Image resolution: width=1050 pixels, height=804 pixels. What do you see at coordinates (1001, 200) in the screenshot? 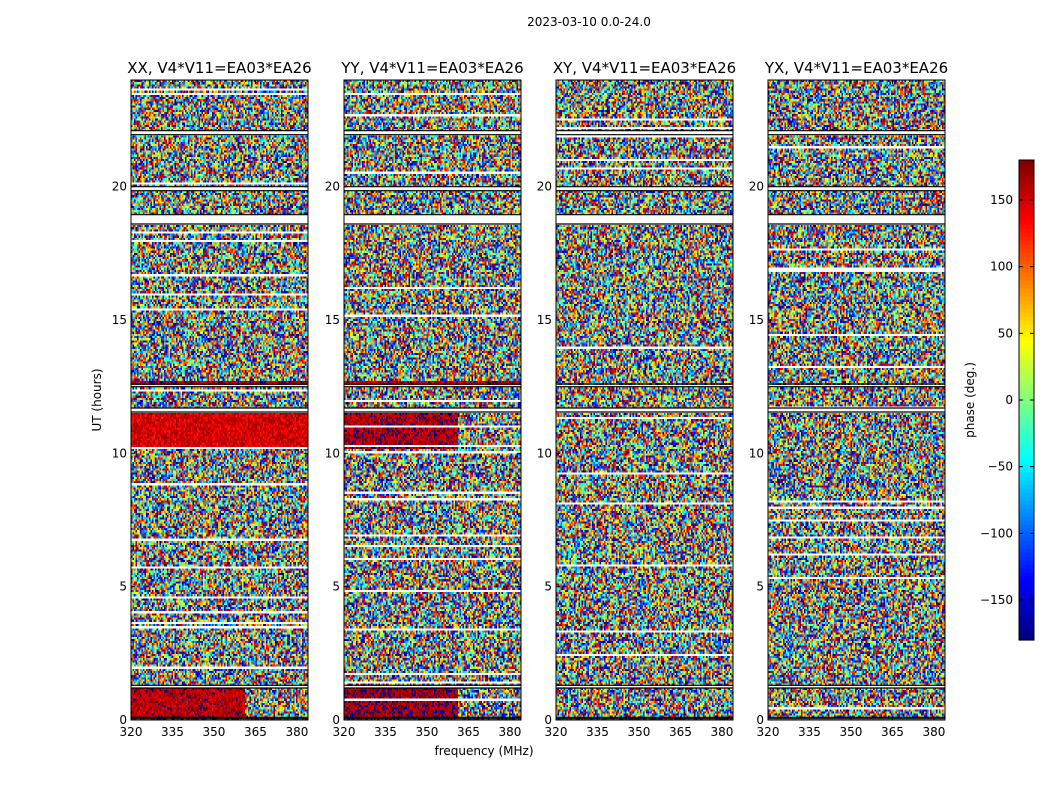
I see `colorbar-tick-label: 150` at bounding box center [1001, 200].